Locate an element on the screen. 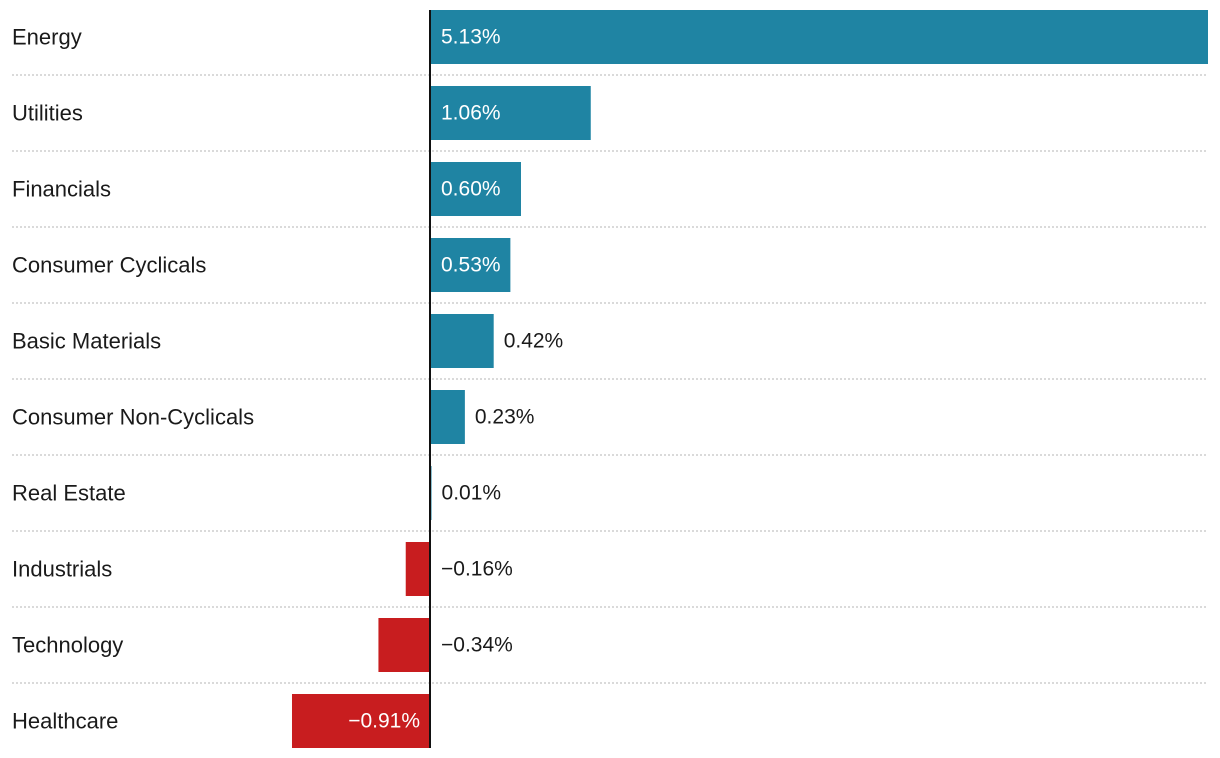  bar-row-technology: Technology −0.34% is located at coordinates (610, 651).